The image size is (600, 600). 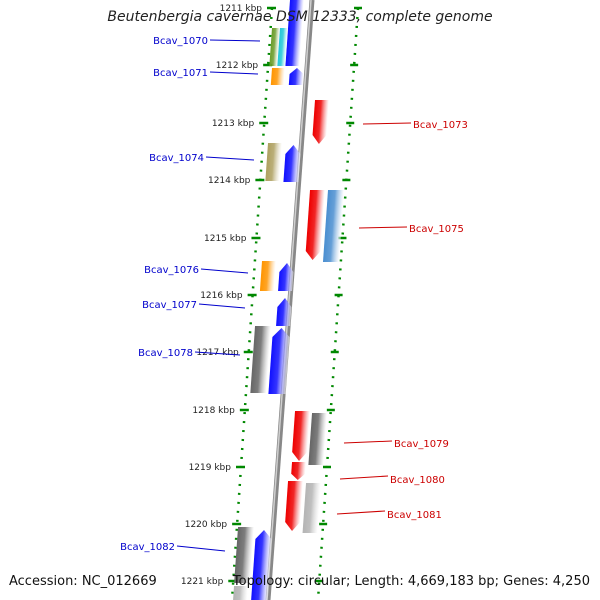 I want to click on ruler-label: 1217 kbp, so click(x=217, y=353).